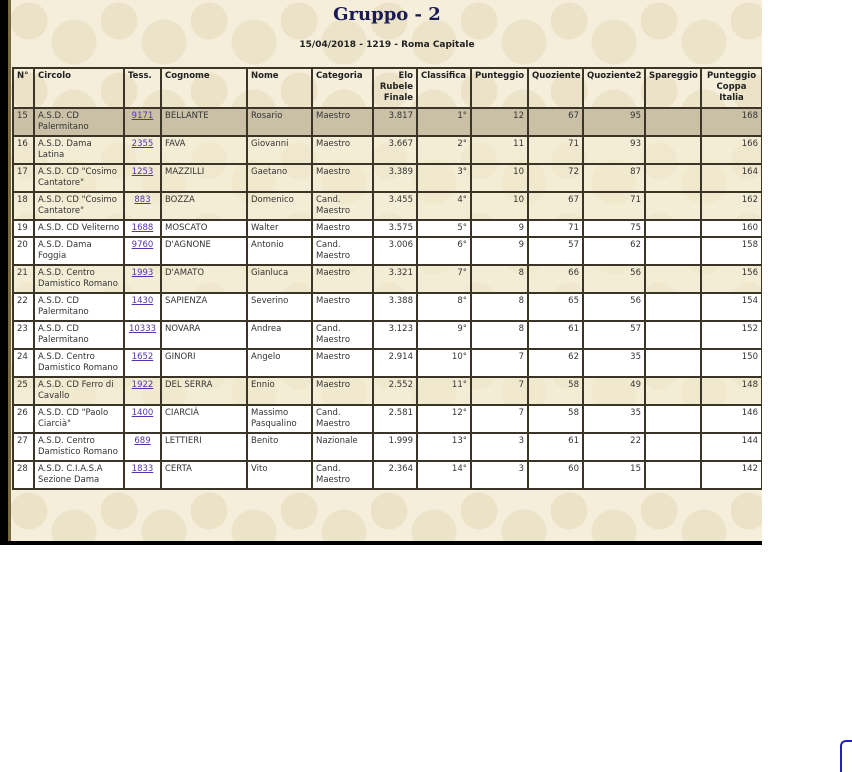 The image size is (852, 772). Describe the element at coordinates (142, 357) in the screenshot. I see `tessera-link: 1652` at that location.